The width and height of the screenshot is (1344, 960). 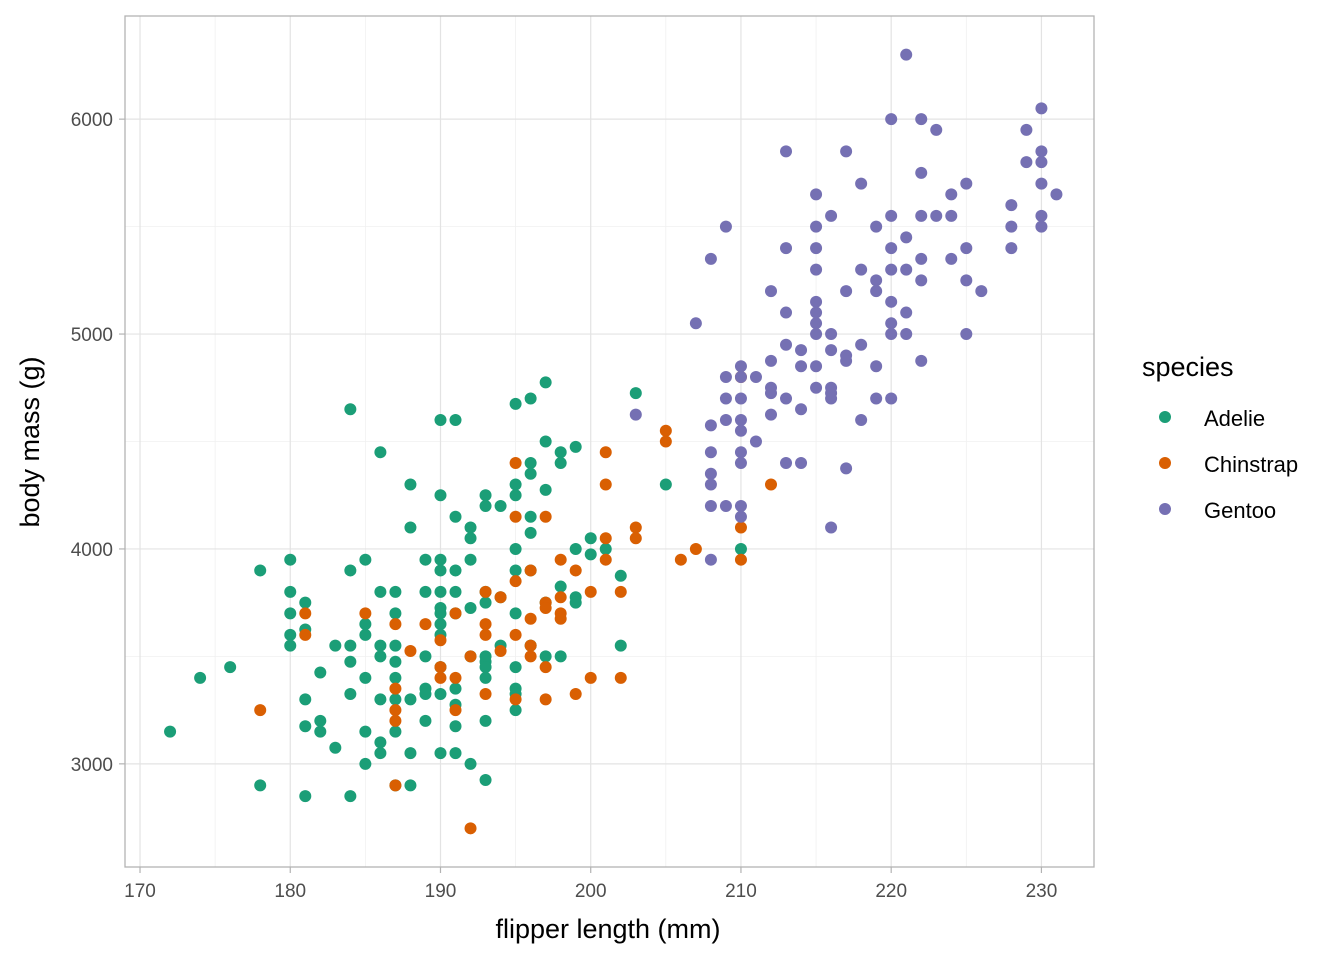 I want to click on x-tick-label: 200, so click(x=591, y=891).